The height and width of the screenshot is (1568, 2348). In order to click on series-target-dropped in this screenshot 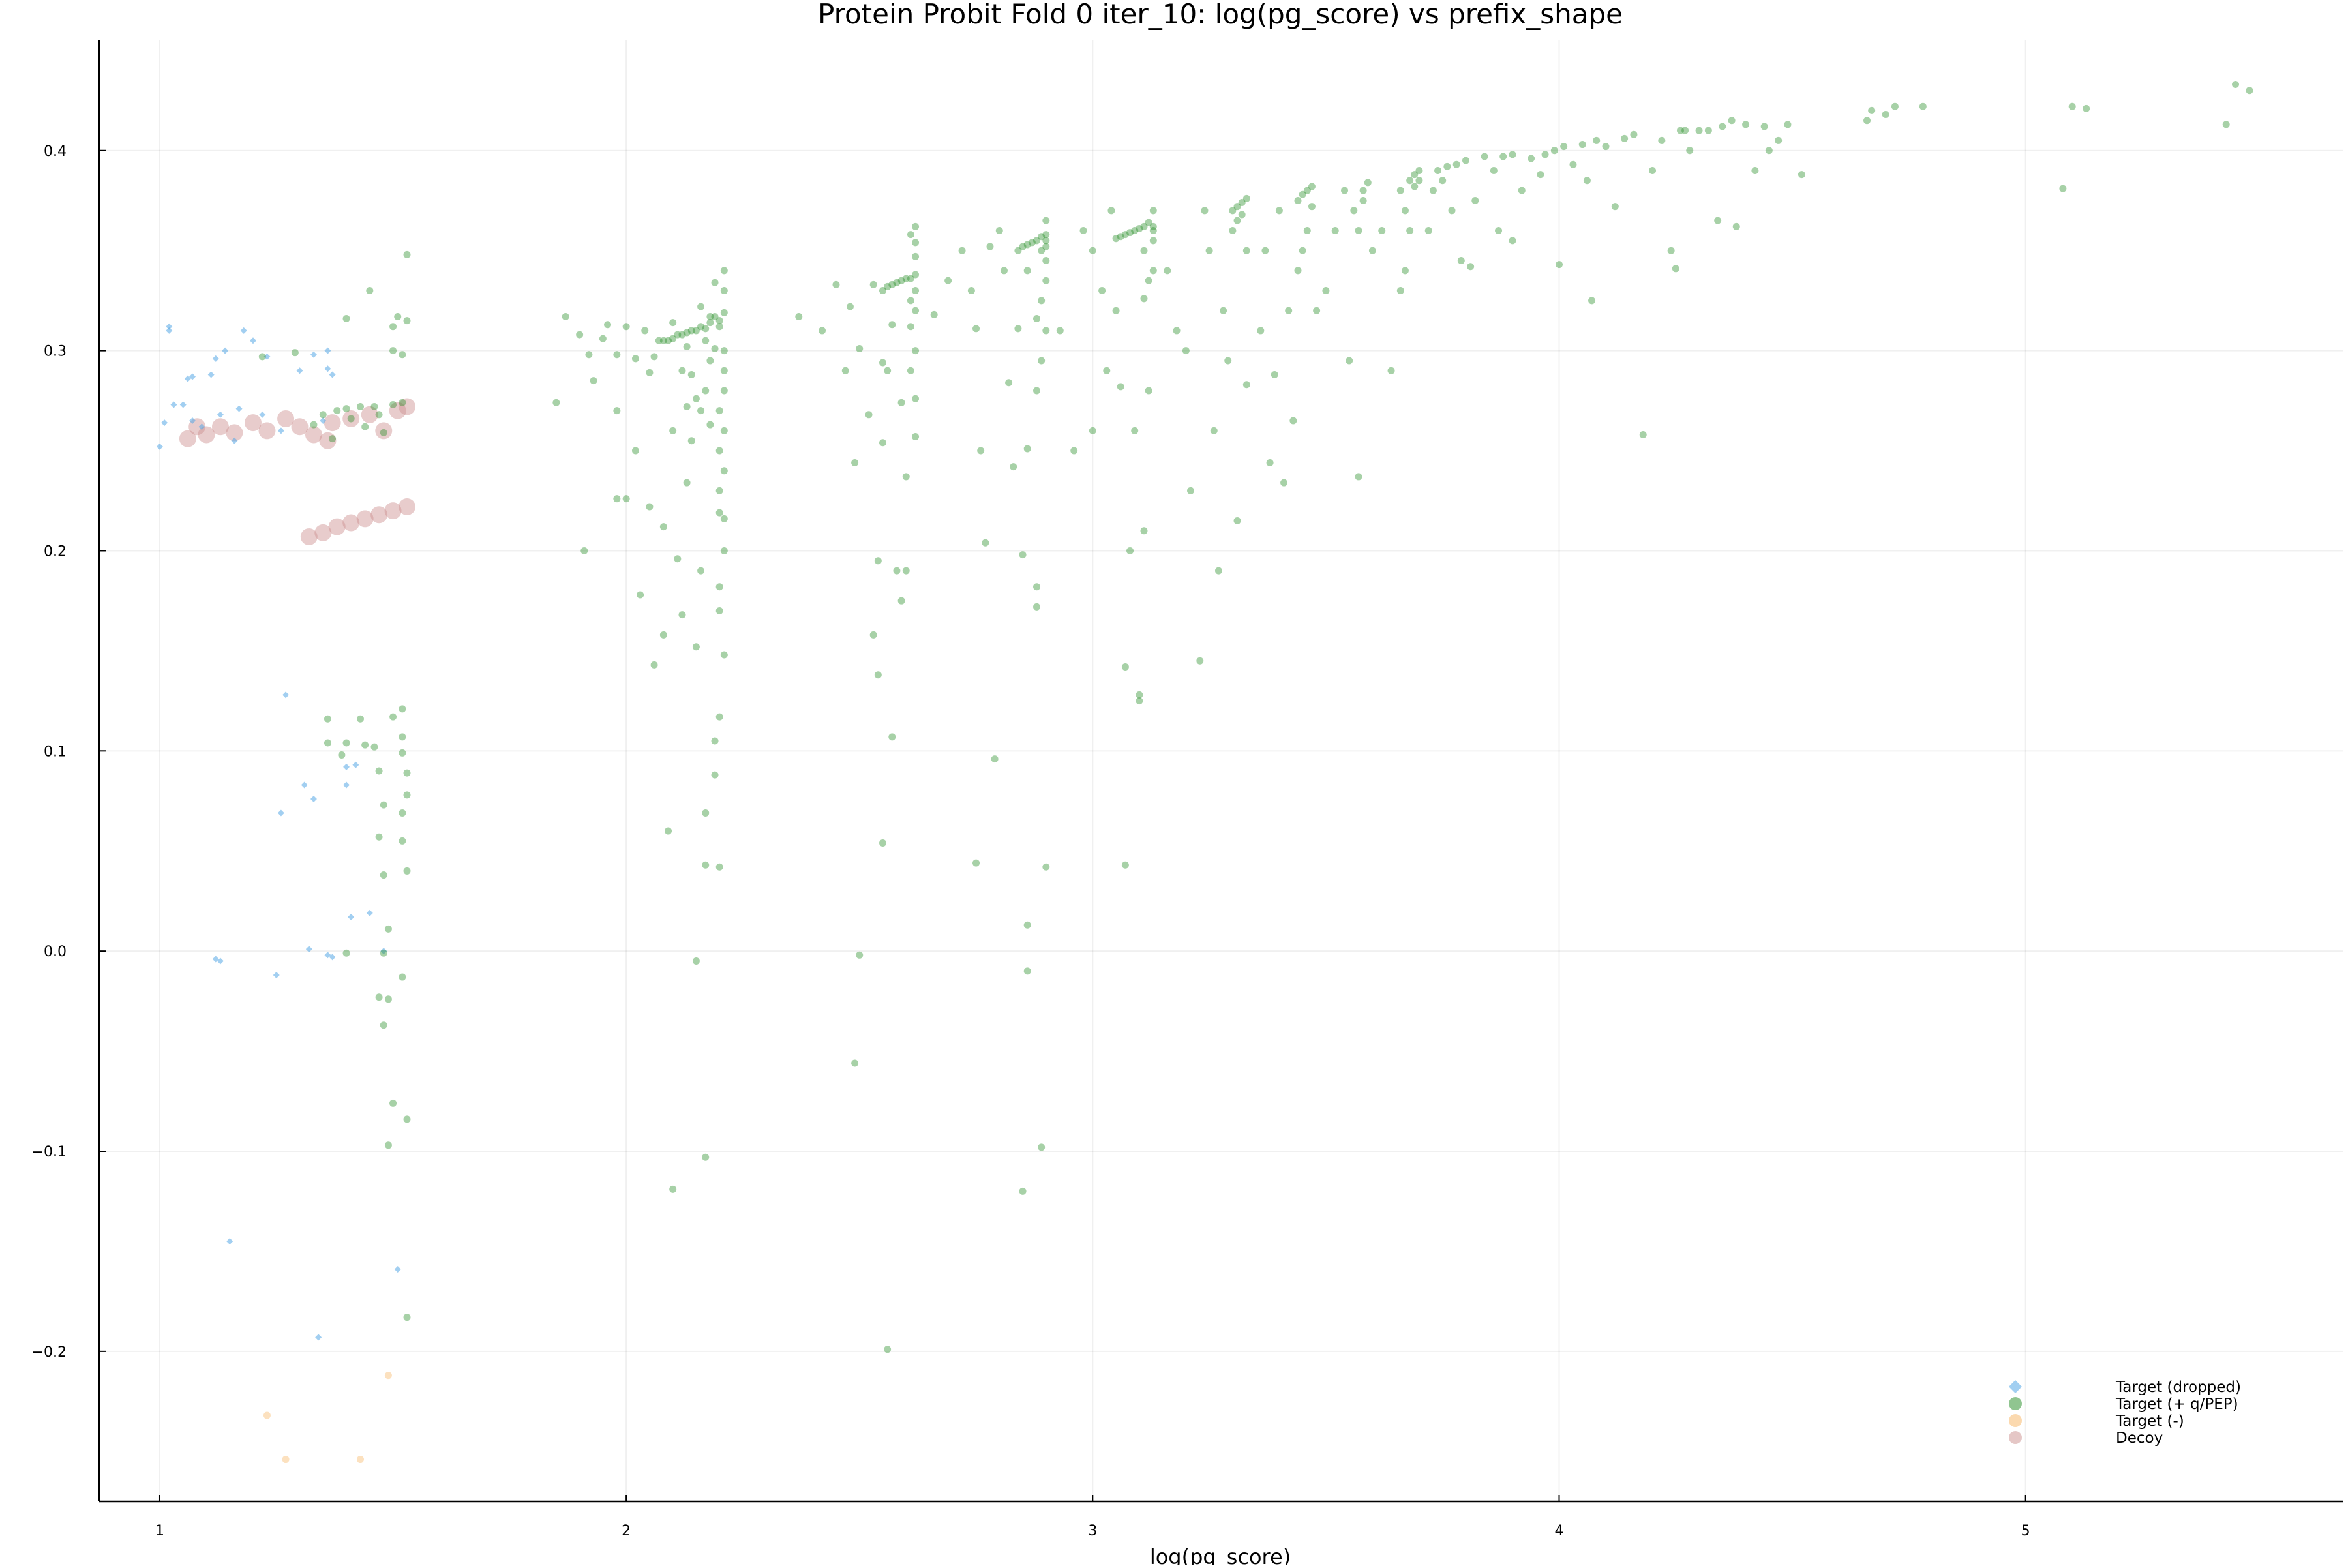, I will do `click(278, 832)`.